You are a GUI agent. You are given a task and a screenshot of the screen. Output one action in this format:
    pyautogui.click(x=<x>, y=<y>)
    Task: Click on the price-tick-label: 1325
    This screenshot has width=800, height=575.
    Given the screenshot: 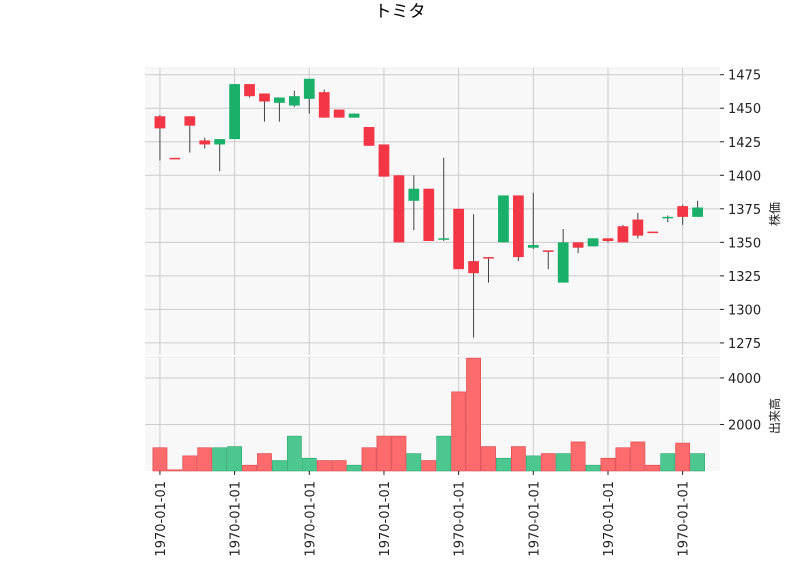 What is the action you would take?
    pyautogui.click(x=744, y=277)
    